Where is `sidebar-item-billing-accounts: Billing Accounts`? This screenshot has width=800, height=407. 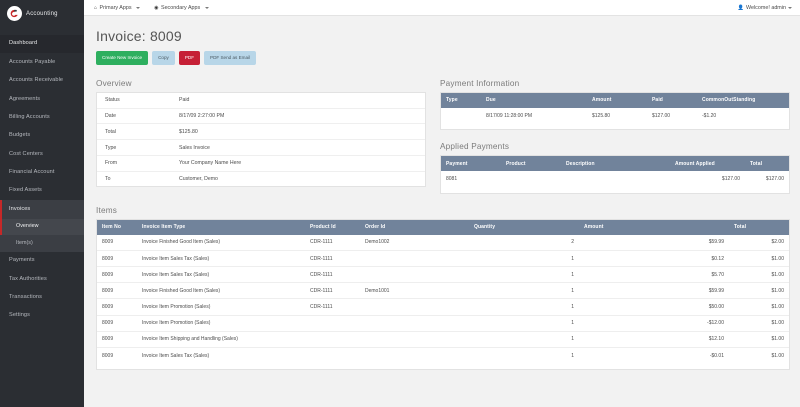
sidebar-item-billing-accounts: Billing Accounts is located at coordinates (42, 118).